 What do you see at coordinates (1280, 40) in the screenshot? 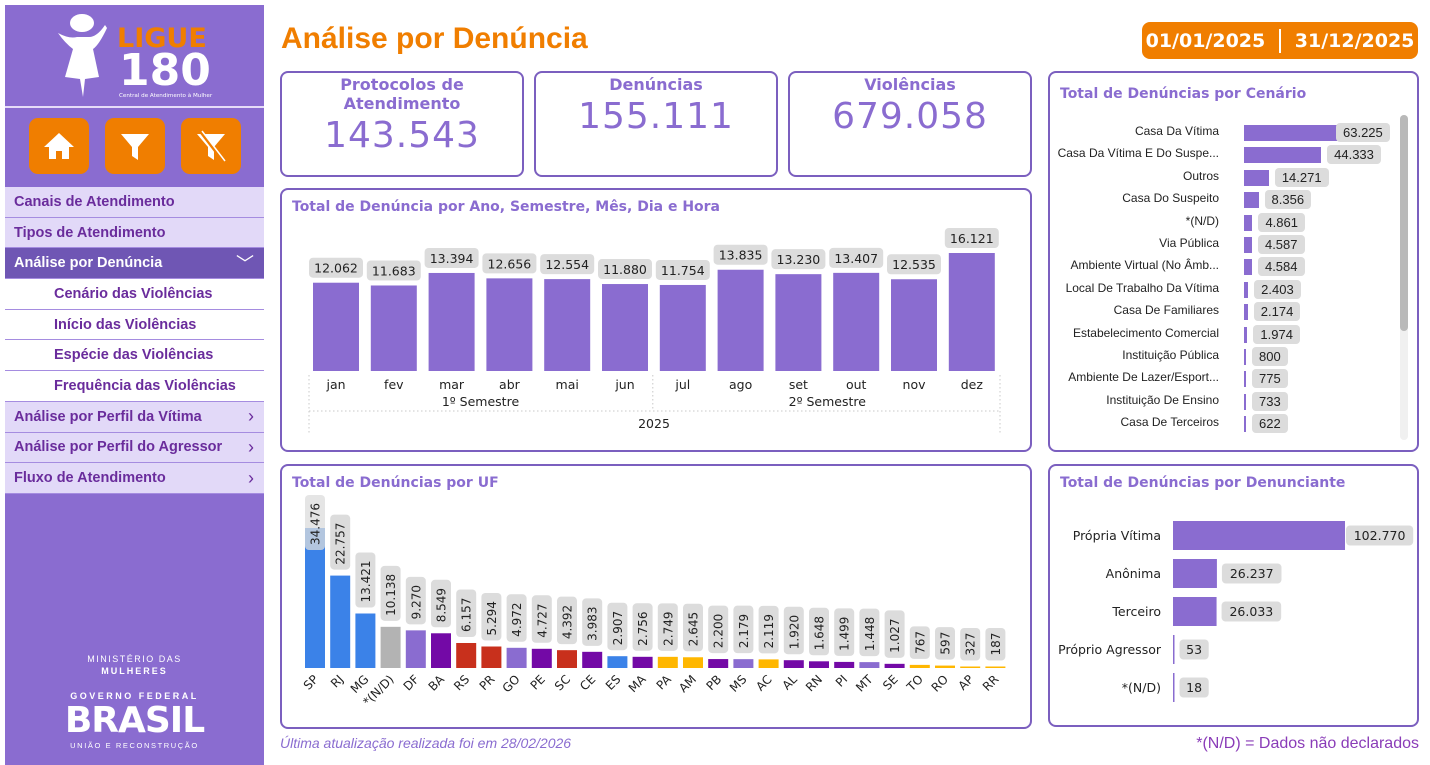
I see `date-range-filter: 01/01/2025 31/12/2025` at bounding box center [1280, 40].